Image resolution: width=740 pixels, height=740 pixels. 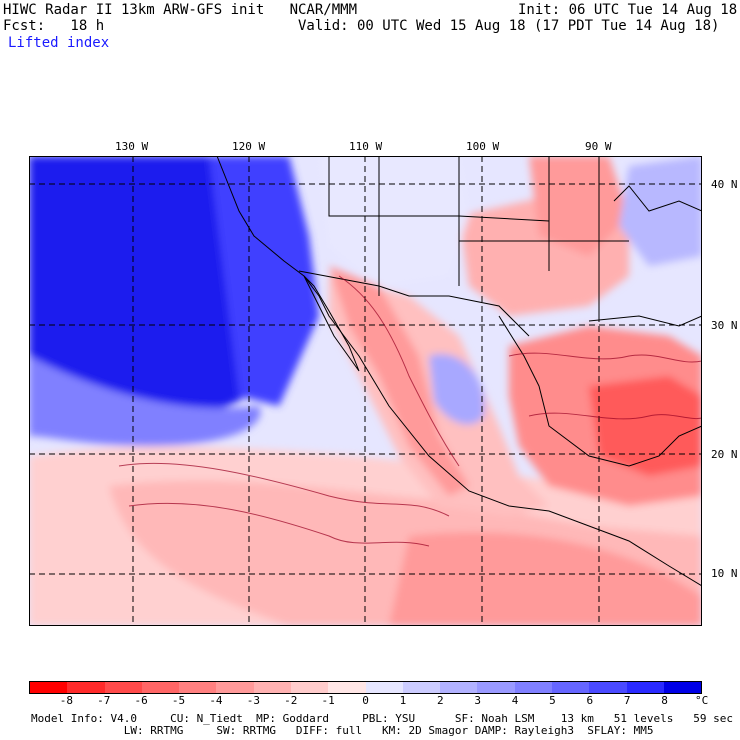 What do you see at coordinates (148, 288) in the screenshot?
I see `pacific-stable-area` at bounding box center [148, 288].